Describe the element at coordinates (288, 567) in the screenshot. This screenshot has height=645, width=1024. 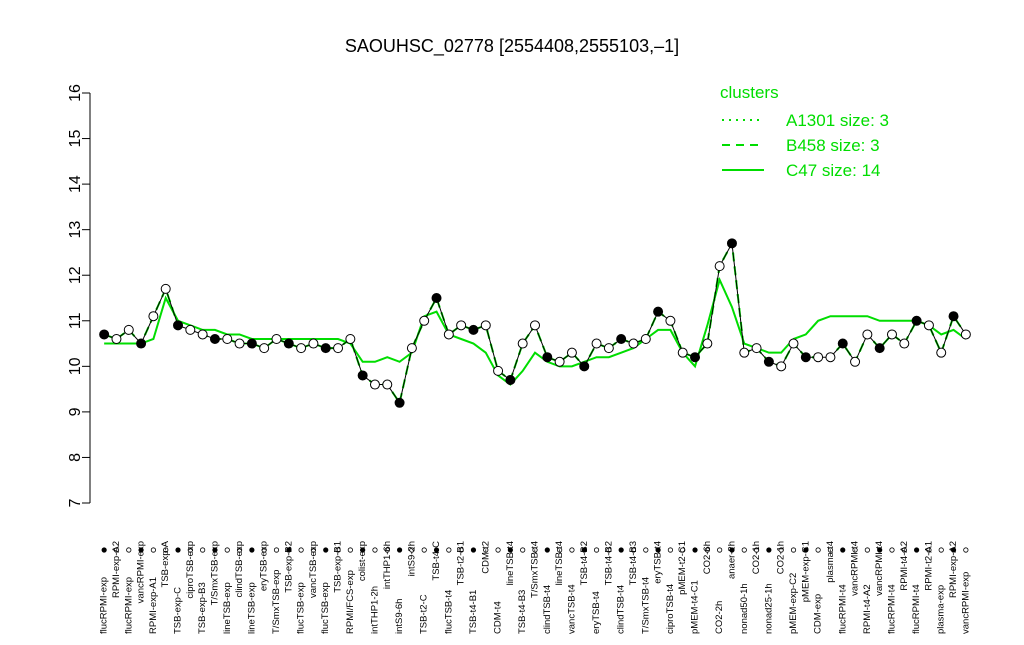
I see `x-tick-label: TSB-exp-B2` at that location.